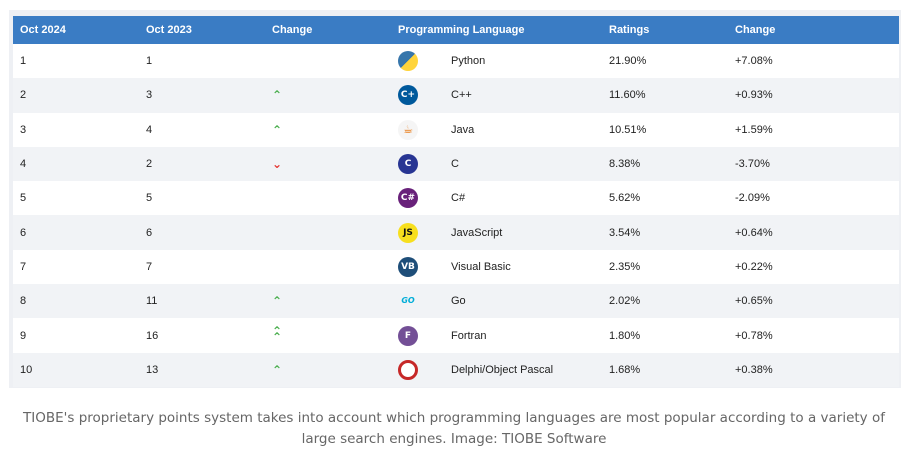  I want to click on rank-2023-cell: 11, so click(202, 301).